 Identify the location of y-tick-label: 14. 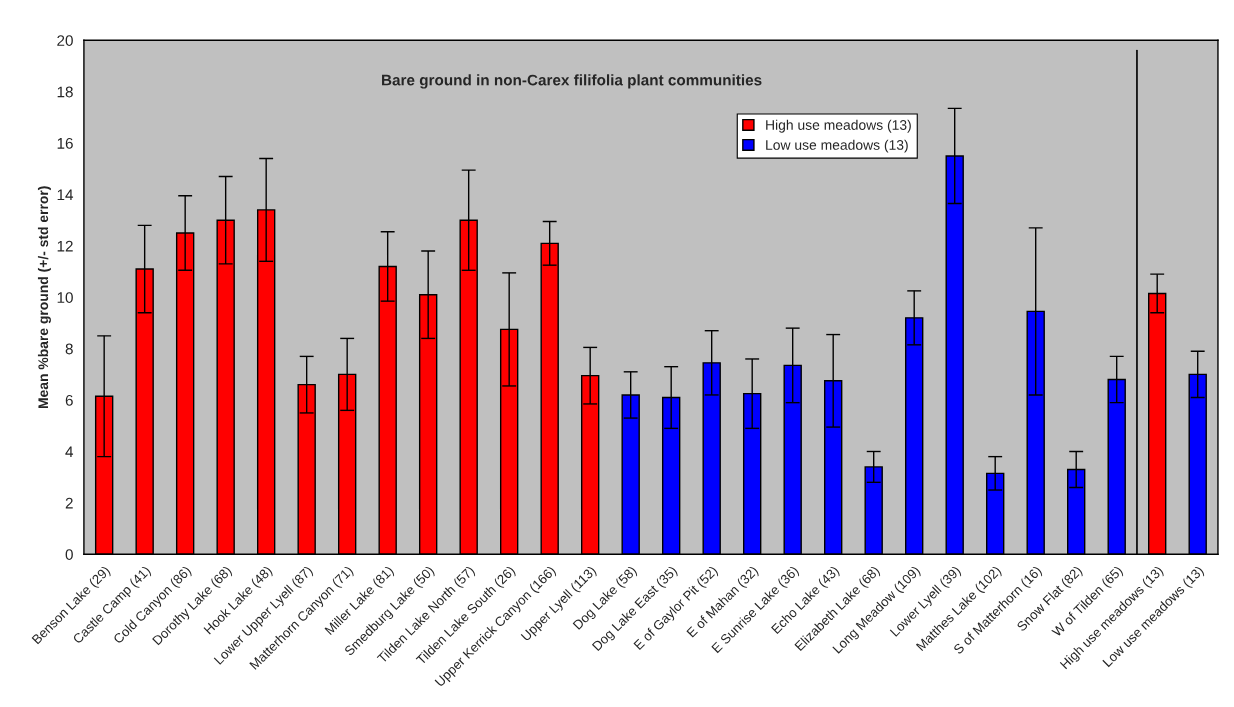
(65, 195).